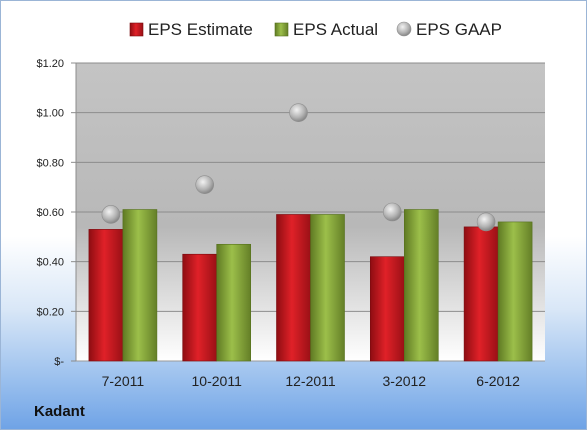  What do you see at coordinates (200, 29) in the screenshot?
I see `legend-label: EPS Estimate` at bounding box center [200, 29].